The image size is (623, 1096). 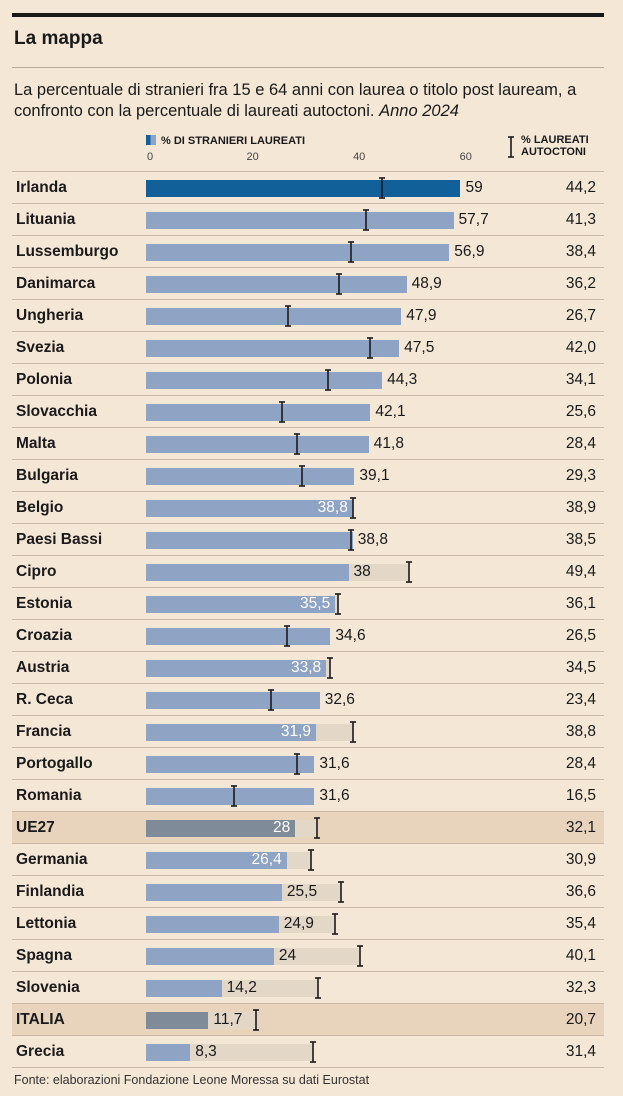 I want to click on native-value: 36,6, so click(x=580, y=891).